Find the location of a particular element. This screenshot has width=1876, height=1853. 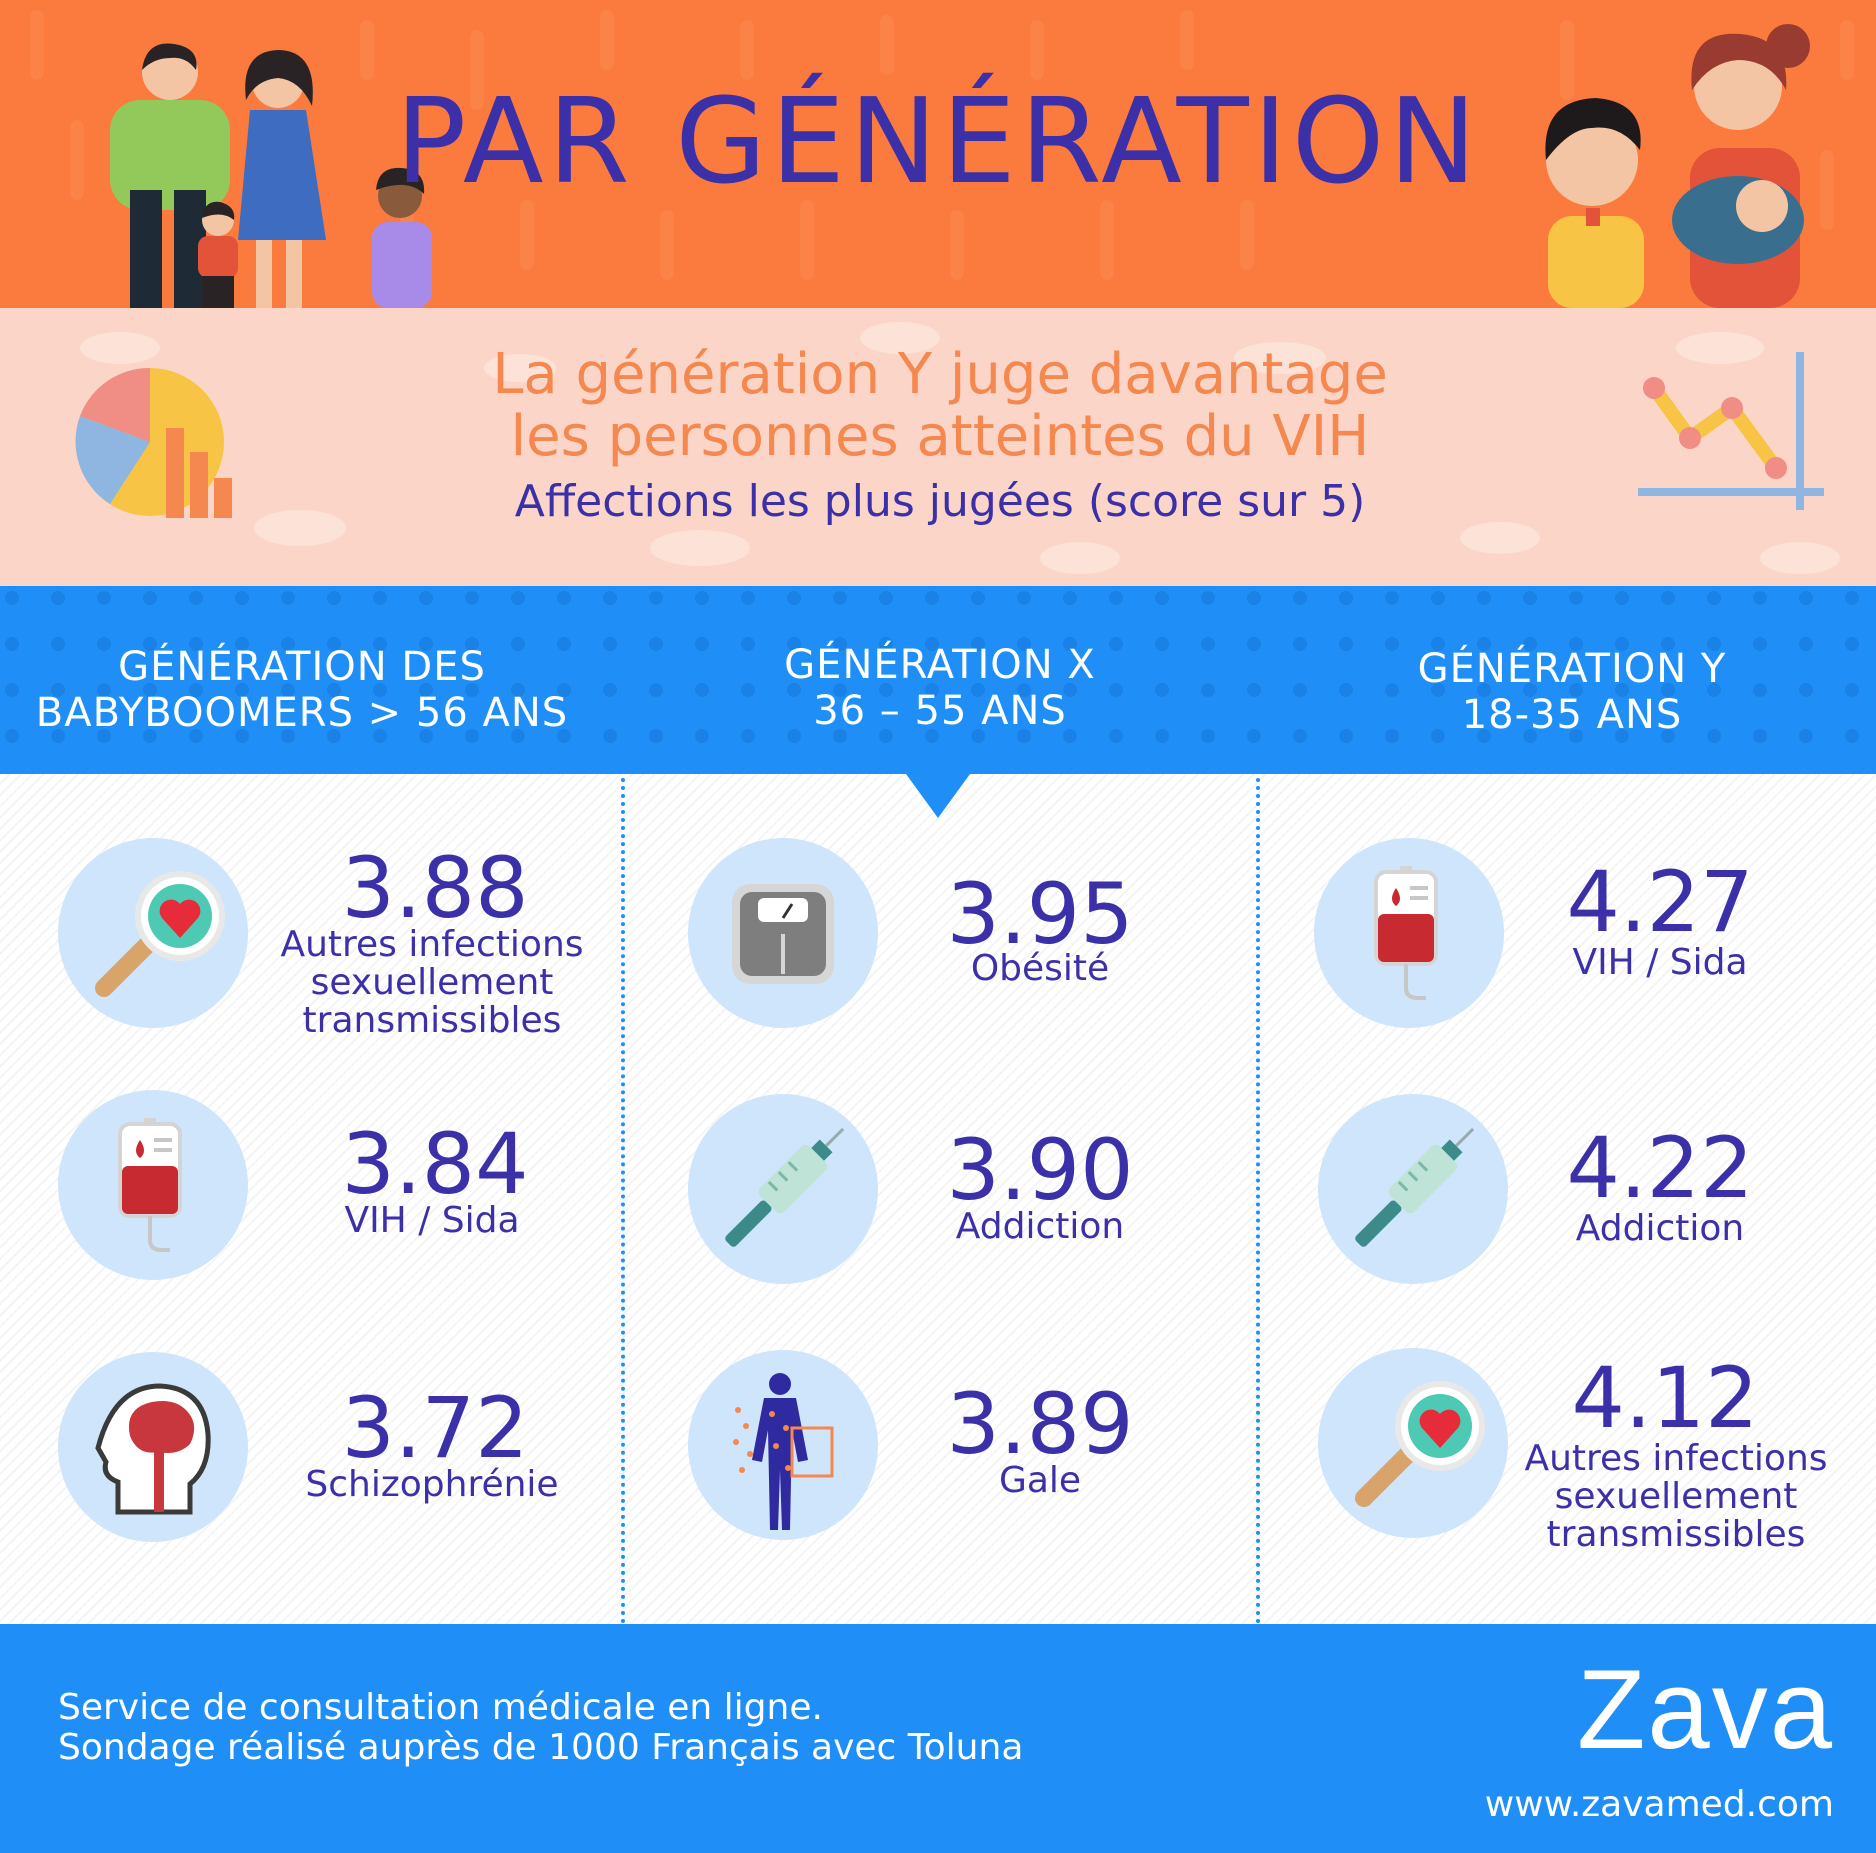

condition-label: Schizophrénie is located at coordinates (432, 1485).